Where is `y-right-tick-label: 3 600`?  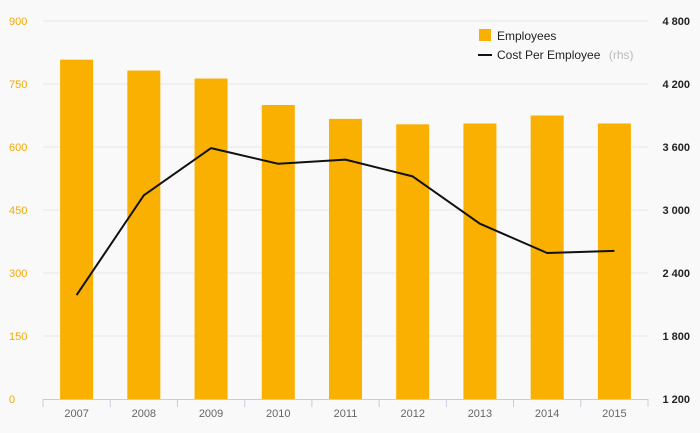 y-right-tick-label: 3 600 is located at coordinates (676, 148).